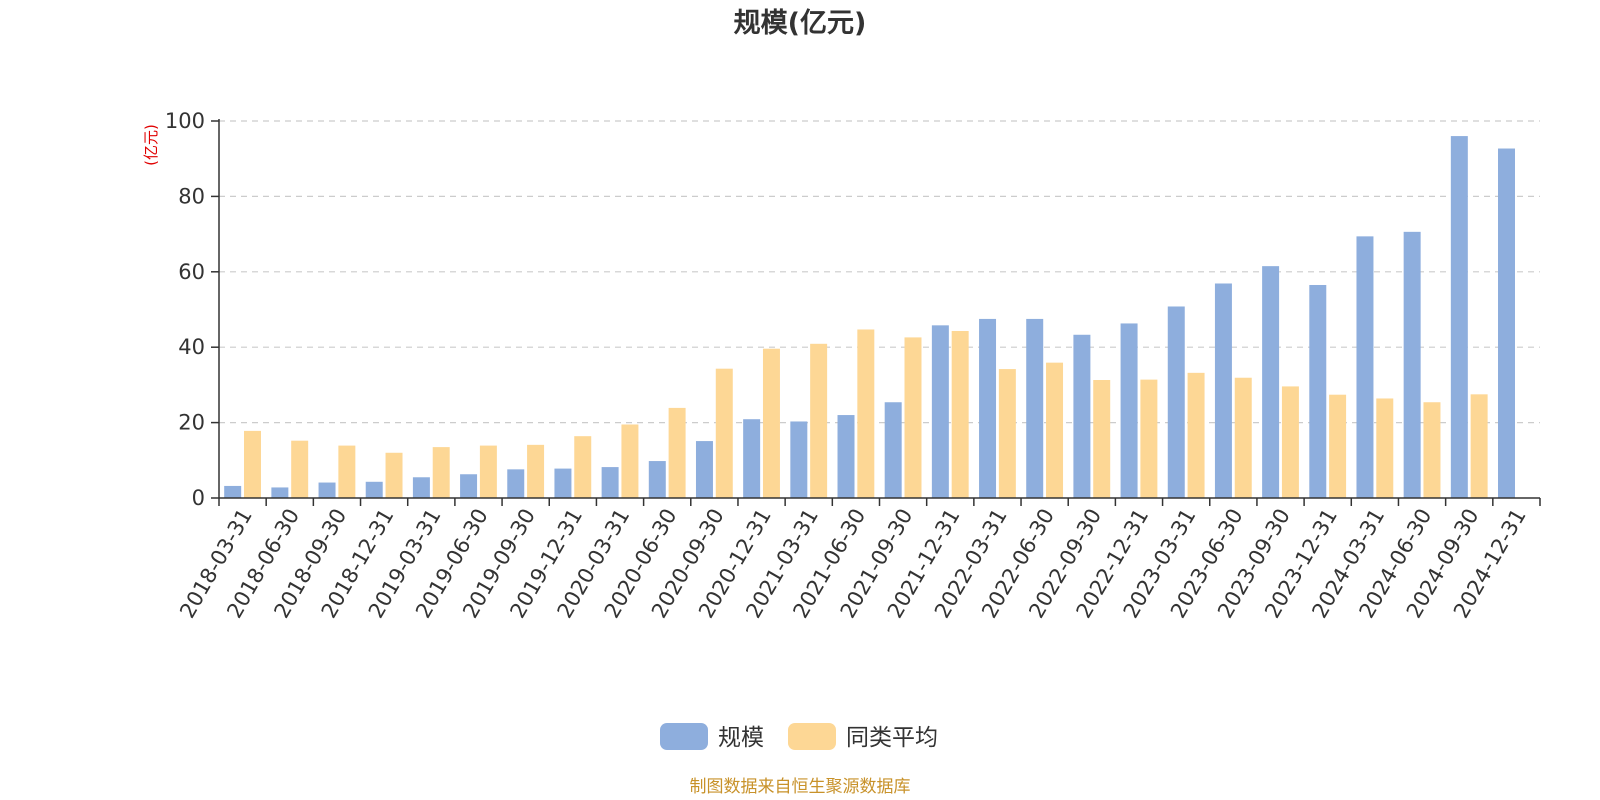  What do you see at coordinates (684, 736) in the screenshot?
I see `legend-swatch-scale` at bounding box center [684, 736].